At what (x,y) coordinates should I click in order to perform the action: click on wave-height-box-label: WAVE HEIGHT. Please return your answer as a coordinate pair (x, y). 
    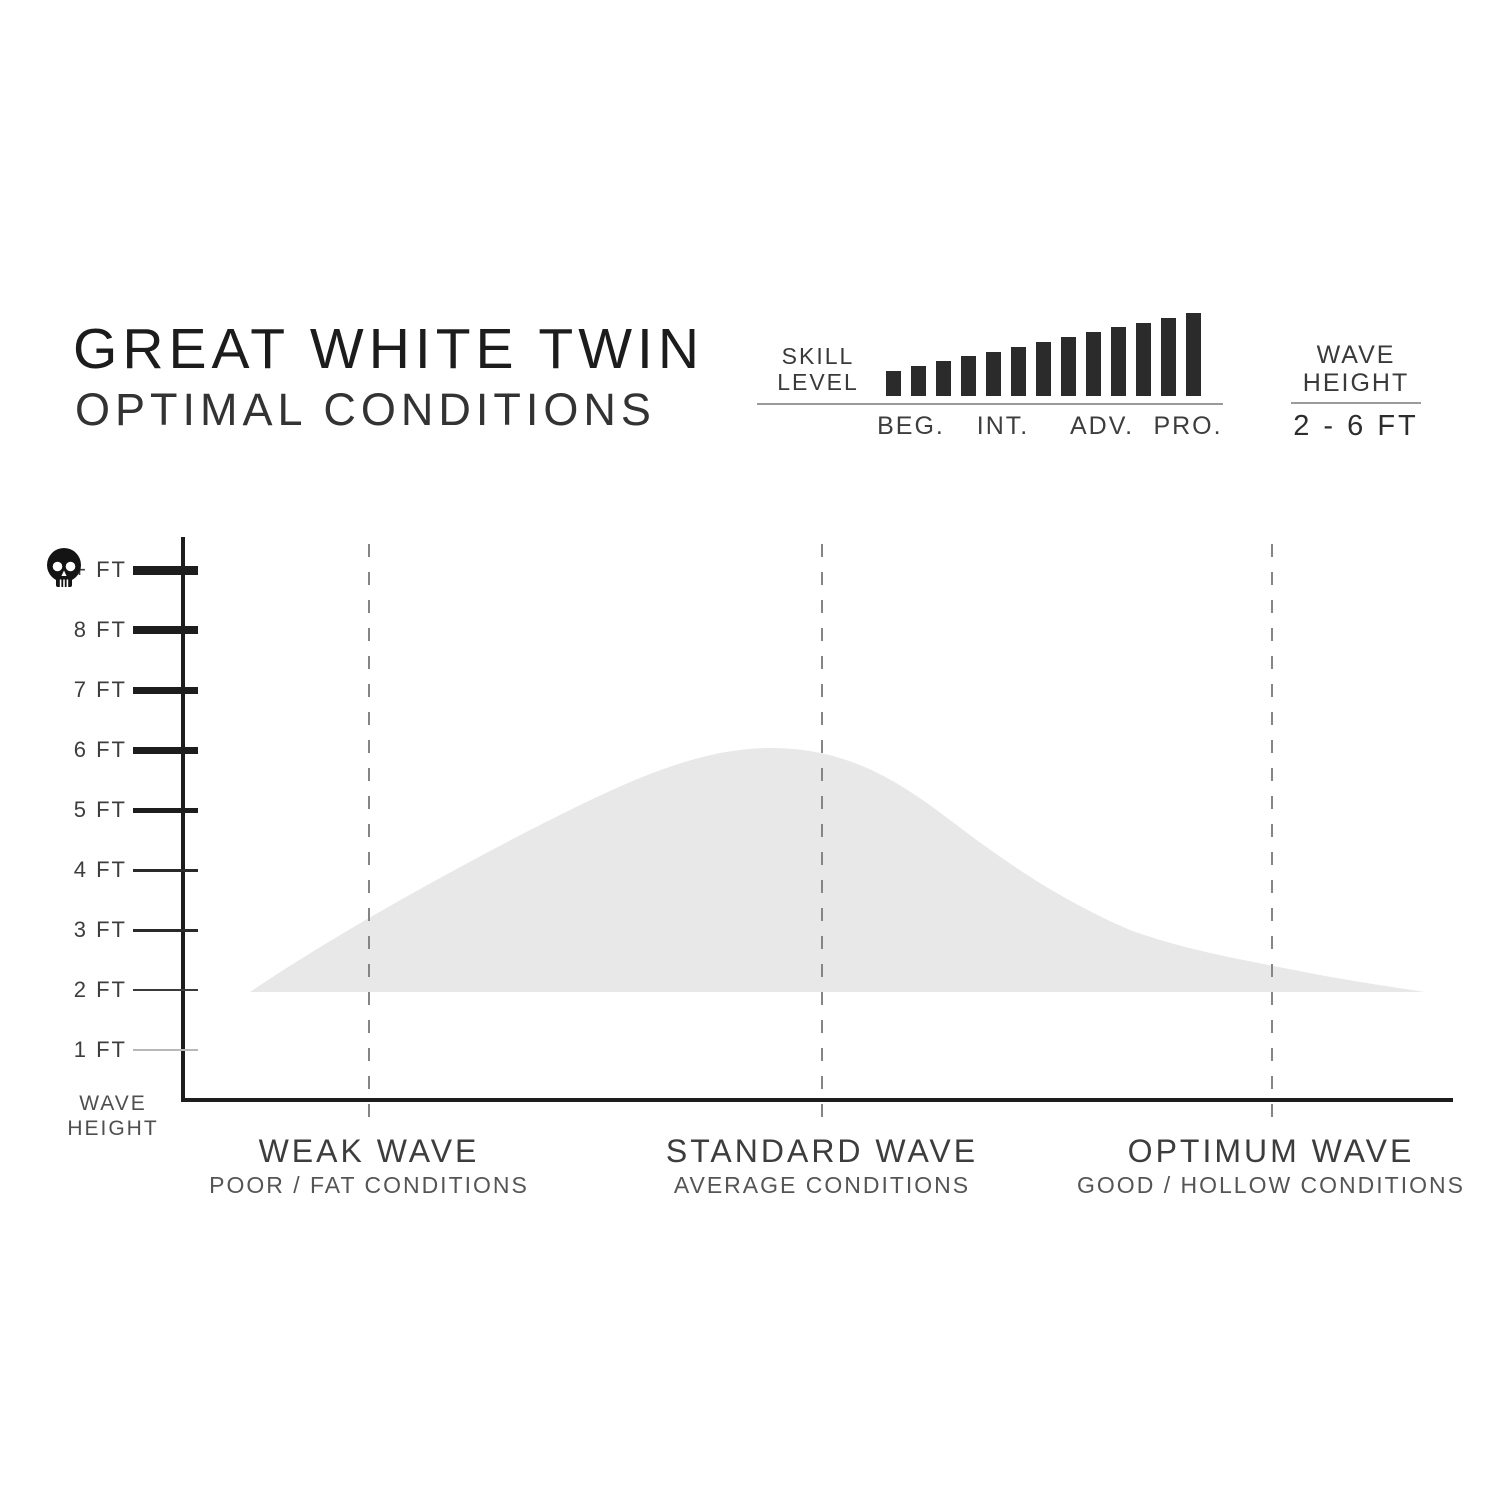
    Looking at the image, I should click on (1356, 369).